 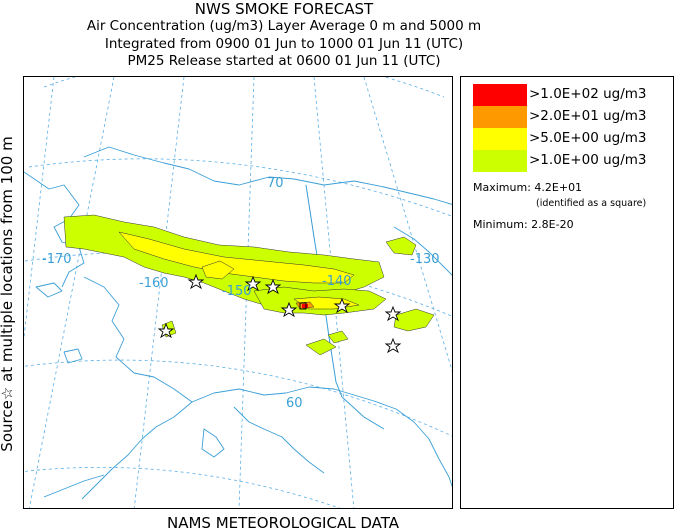 What do you see at coordinates (588, 116) in the screenshot?
I see `legend-label-2: >2.0E+01 ug/m3` at bounding box center [588, 116].